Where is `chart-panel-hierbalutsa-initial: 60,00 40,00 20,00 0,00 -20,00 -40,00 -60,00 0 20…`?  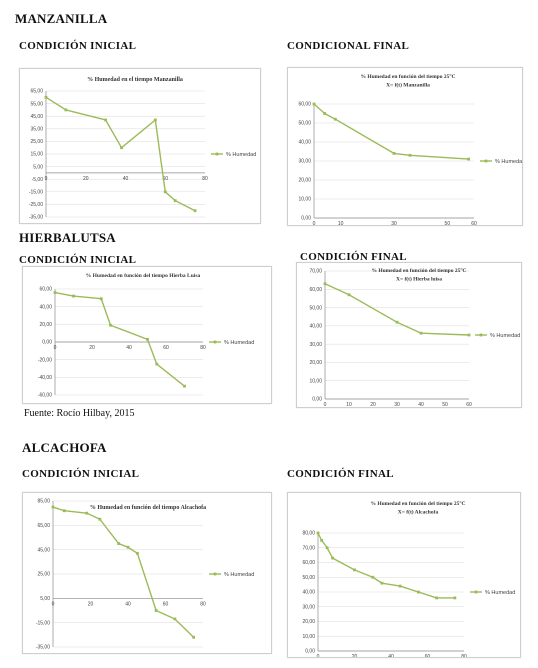
chart-panel-hierbalutsa-initial: 60,00 40,00 20,00 0,00 -20,00 -40,00 -60,00 0 20… is located at coordinates (147, 335).